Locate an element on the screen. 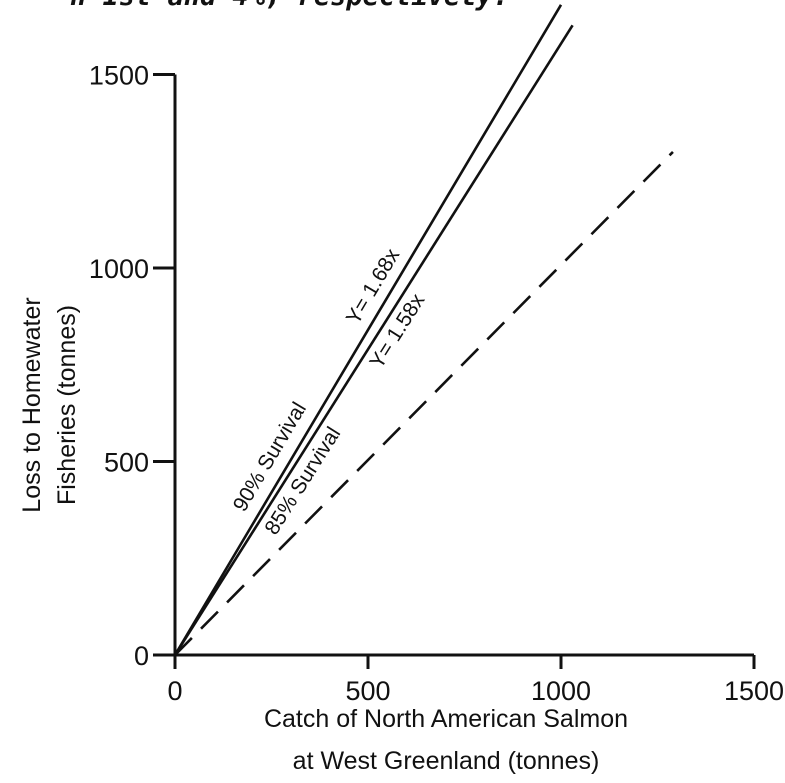 The height and width of the screenshot is (783, 785). x-tick-label: 1000 is located at coordinates (561, 691).